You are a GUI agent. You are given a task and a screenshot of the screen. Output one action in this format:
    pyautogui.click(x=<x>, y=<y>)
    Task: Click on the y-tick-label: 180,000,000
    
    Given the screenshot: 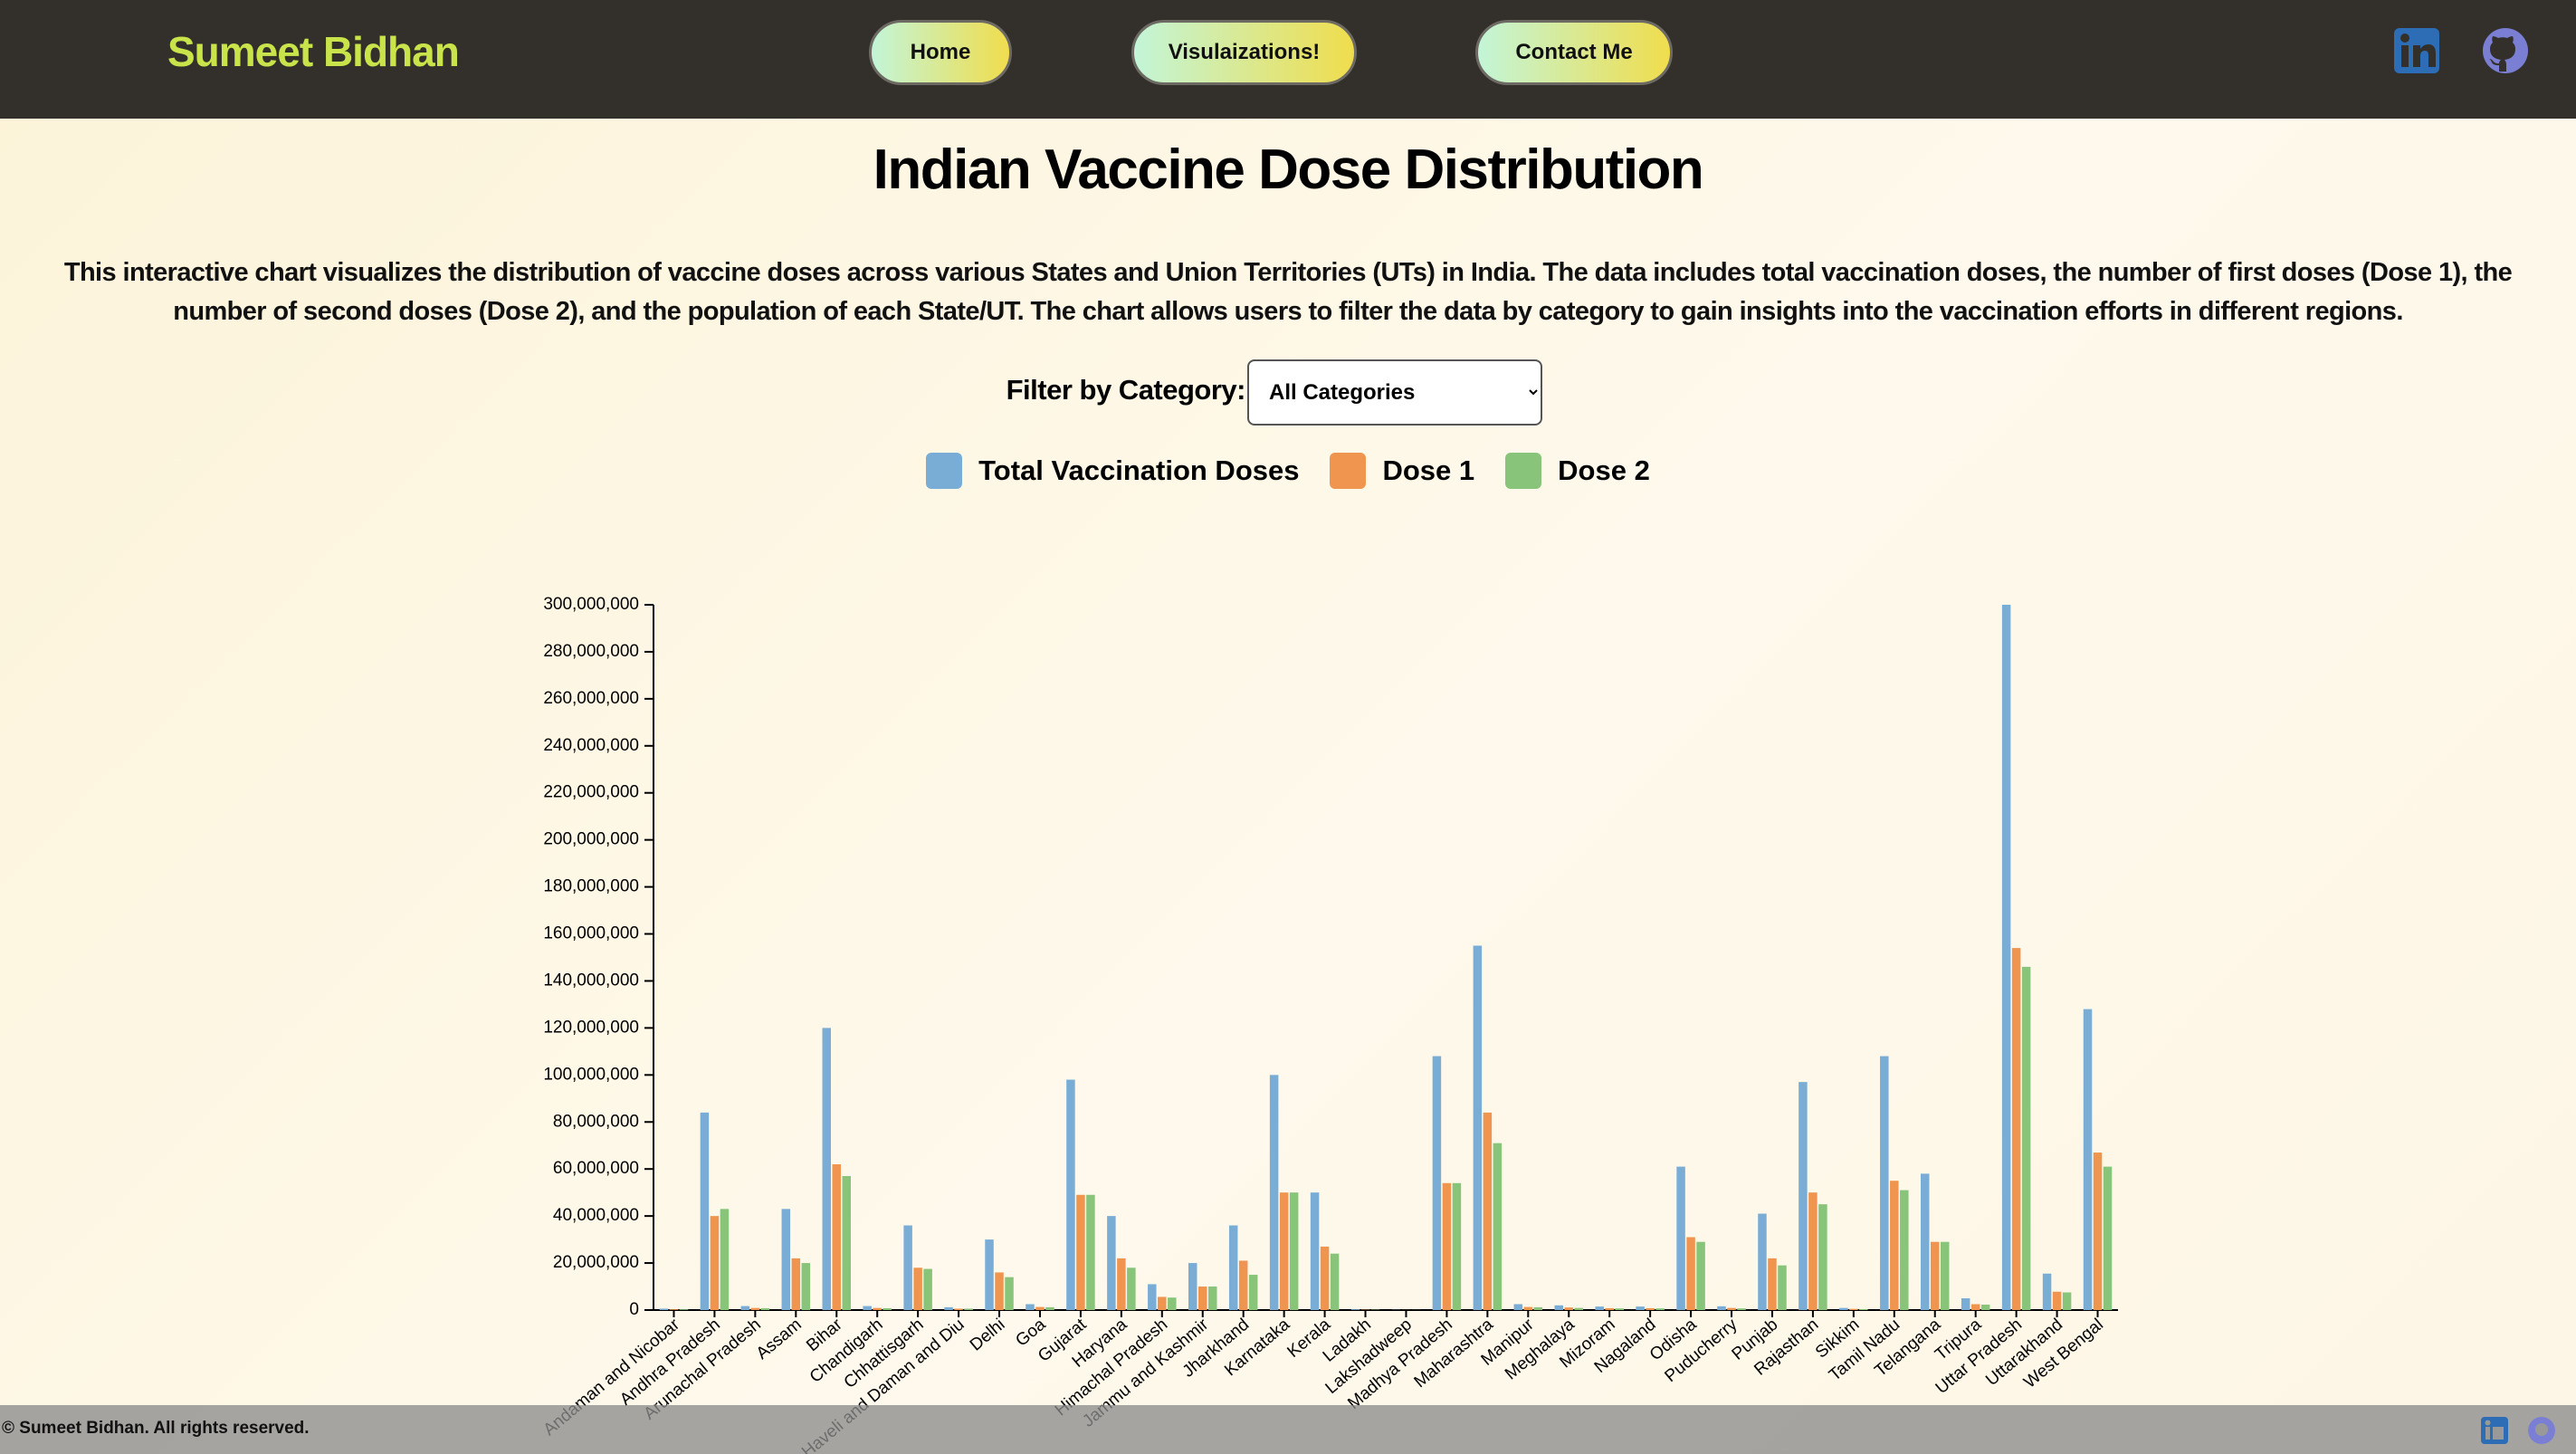 What is the action you would take?
    pyautogui.click(x=591, y=886)
    